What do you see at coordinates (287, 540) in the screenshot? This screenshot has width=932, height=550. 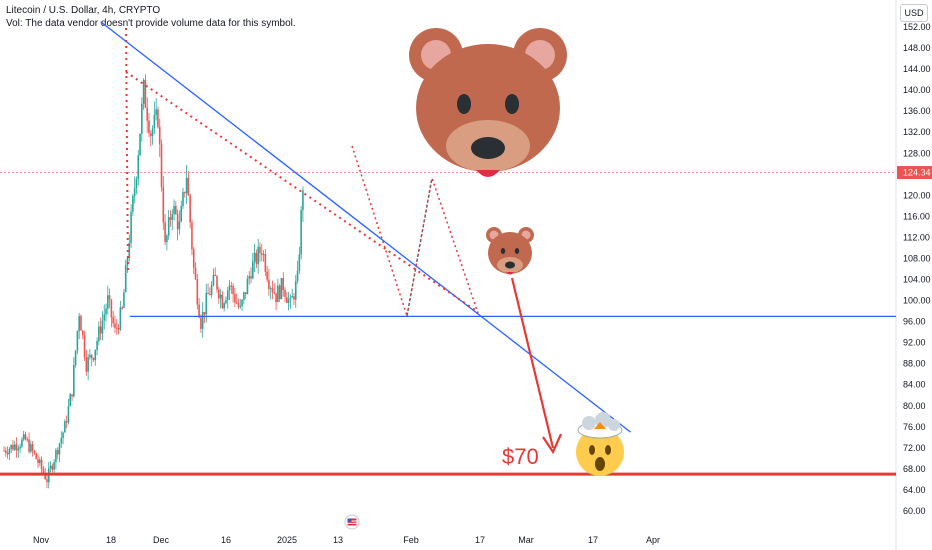 I see `time-tick-label: 2025` at bounding box center [287, 540].